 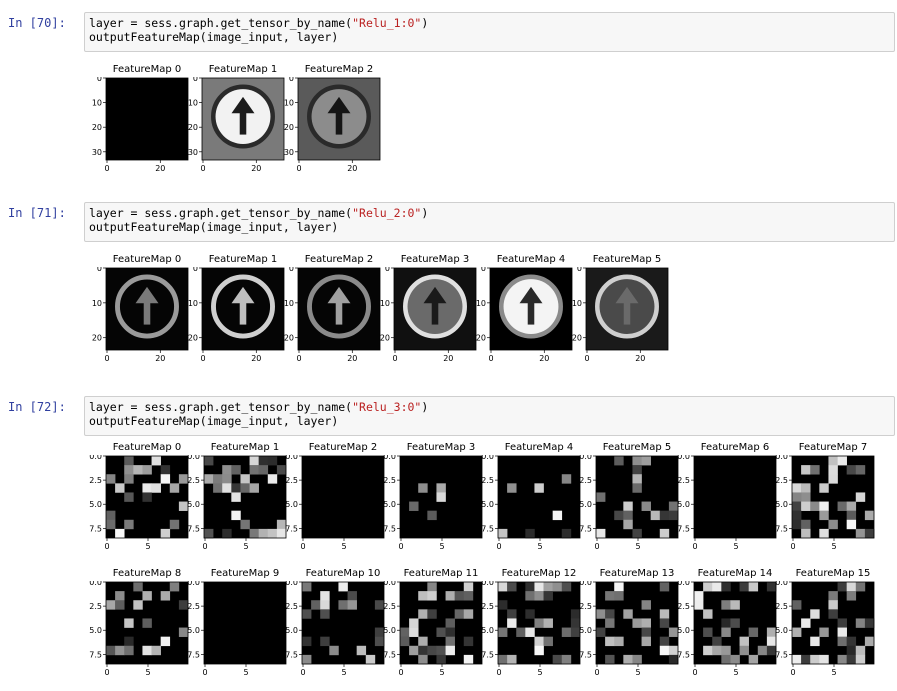 What do you see at coordinates (735, 447) in the screenshot?
I see `feature-map-title: FeatureMap 6` at bounding box center [735, 447].